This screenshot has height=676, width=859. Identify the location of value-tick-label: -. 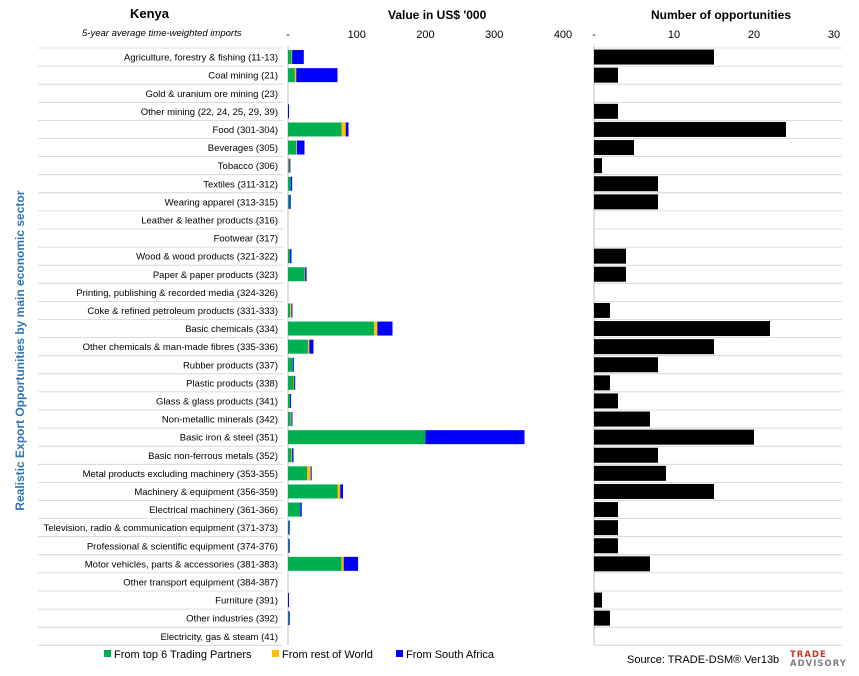
(288, 35).